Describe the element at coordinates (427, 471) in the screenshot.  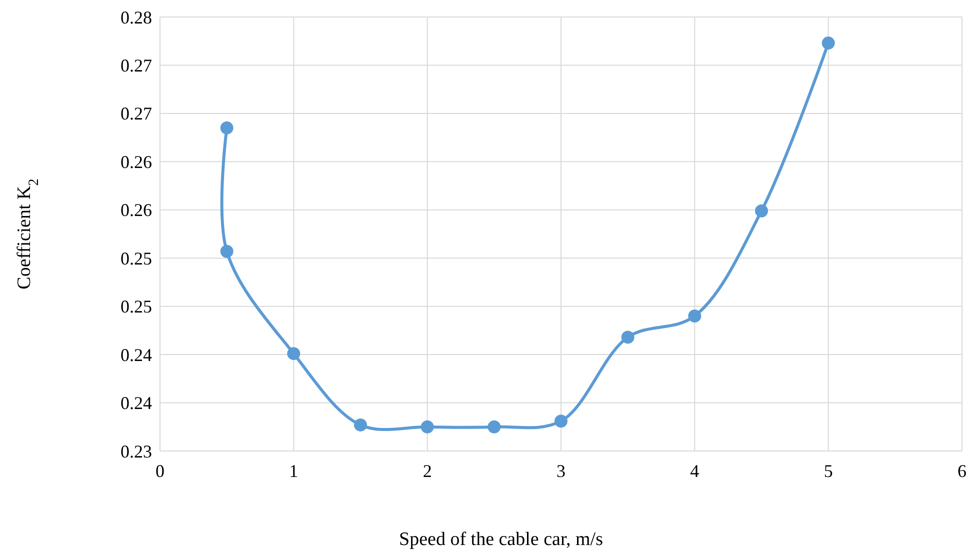
I see `x-tick-label: 2` at that location.